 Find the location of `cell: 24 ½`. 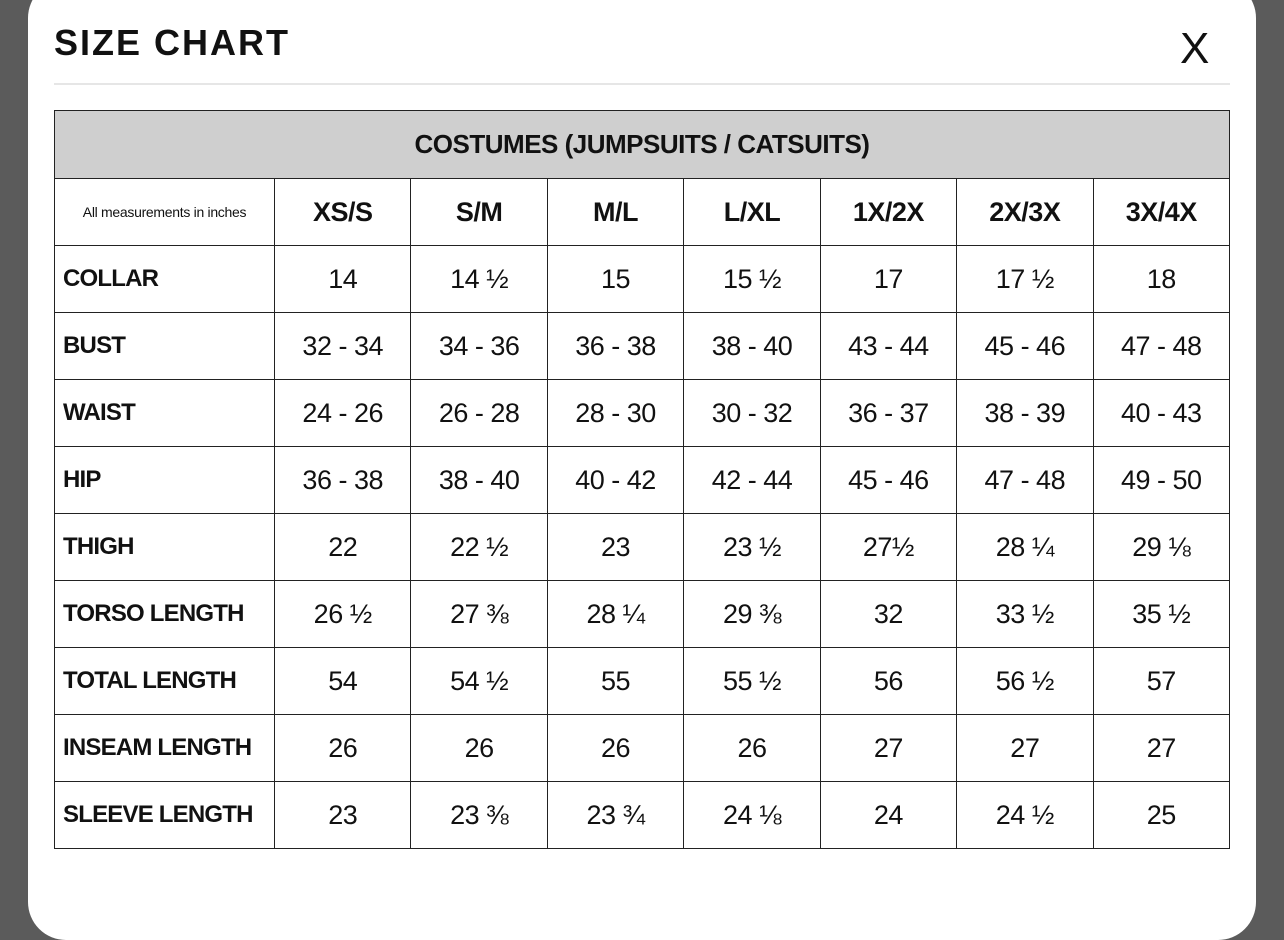

cell: 24 ½ is located at coordinates (1025, 815).